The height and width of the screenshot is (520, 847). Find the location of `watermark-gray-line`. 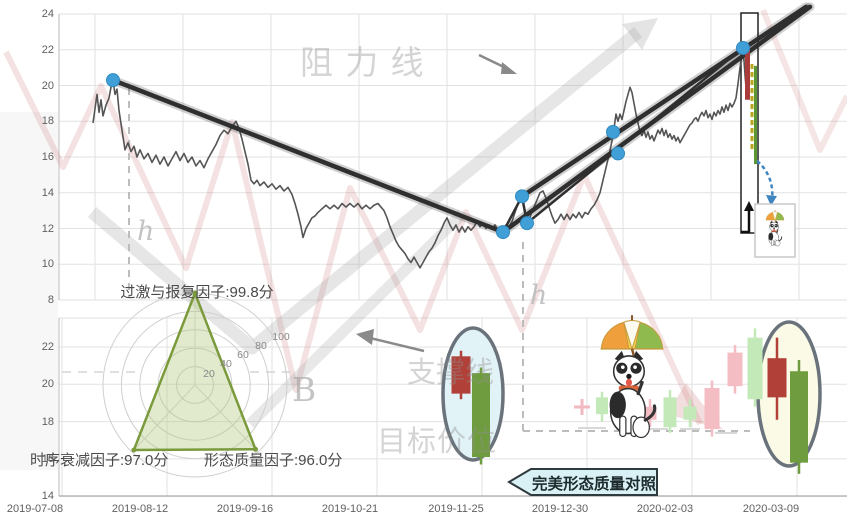

watermark-gray-line is located at coordinates (356, 319).